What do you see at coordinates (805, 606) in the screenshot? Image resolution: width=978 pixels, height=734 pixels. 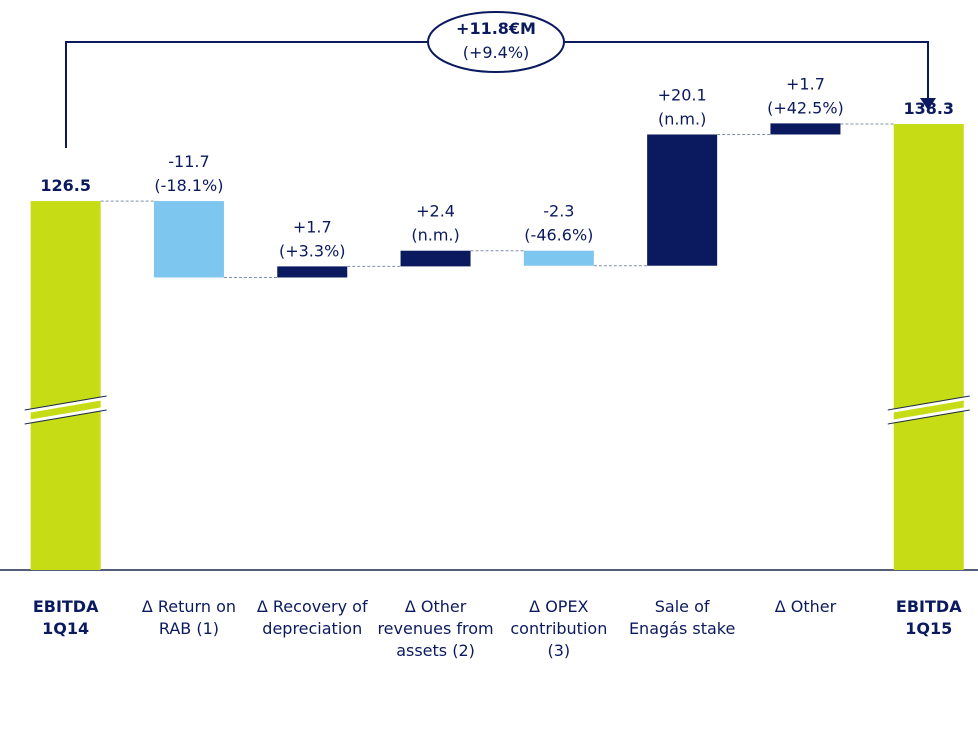 I see `x-tick-label: Δ Other` at bounding box center [805, 606].